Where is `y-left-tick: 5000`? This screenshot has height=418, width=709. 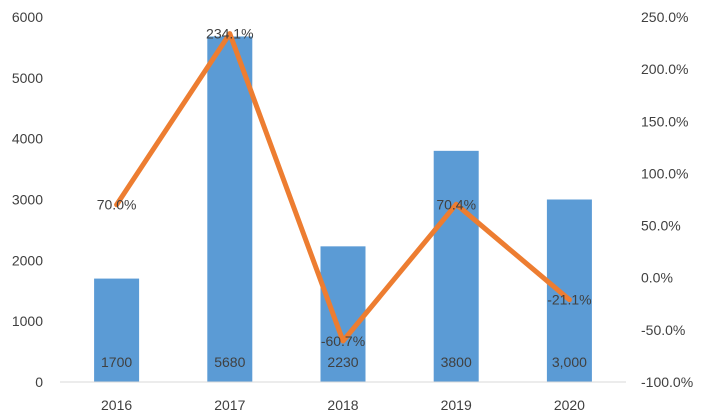 y-left-tick: 5000 is located at coordinates (27, 78).